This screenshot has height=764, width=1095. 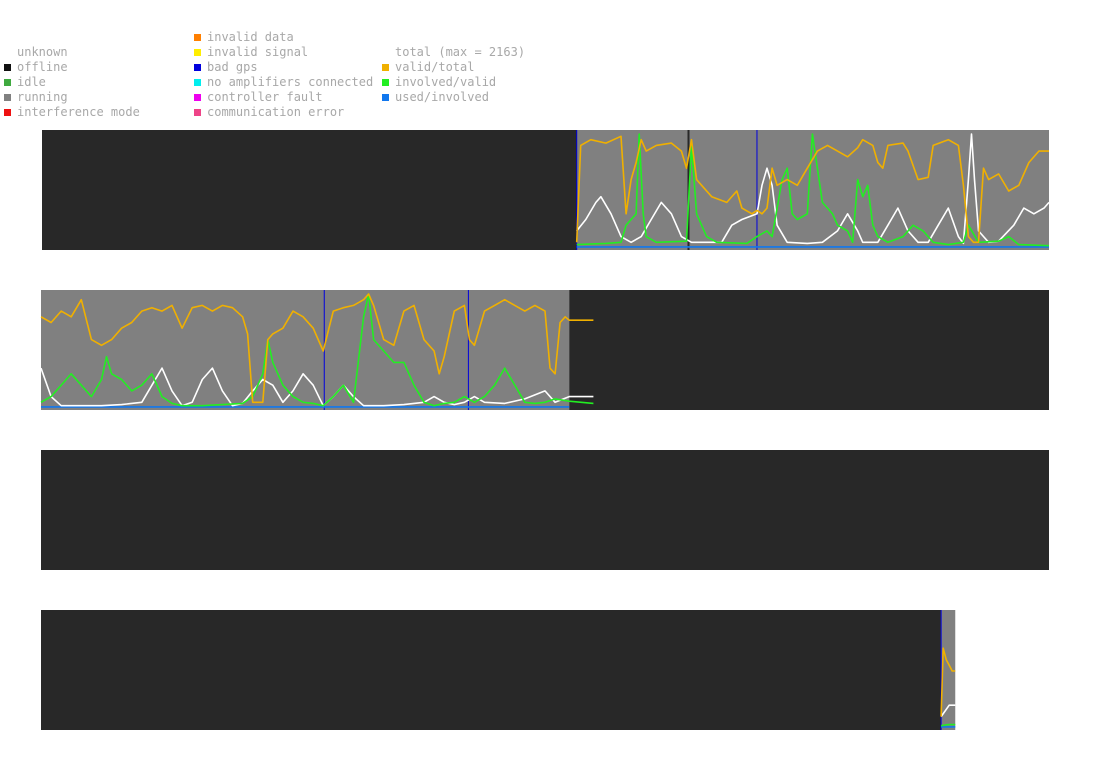 What do you see at coordinates (31, 82) in the screenshot?
I see `legend-label: idle` at bounding box center [31, 82].